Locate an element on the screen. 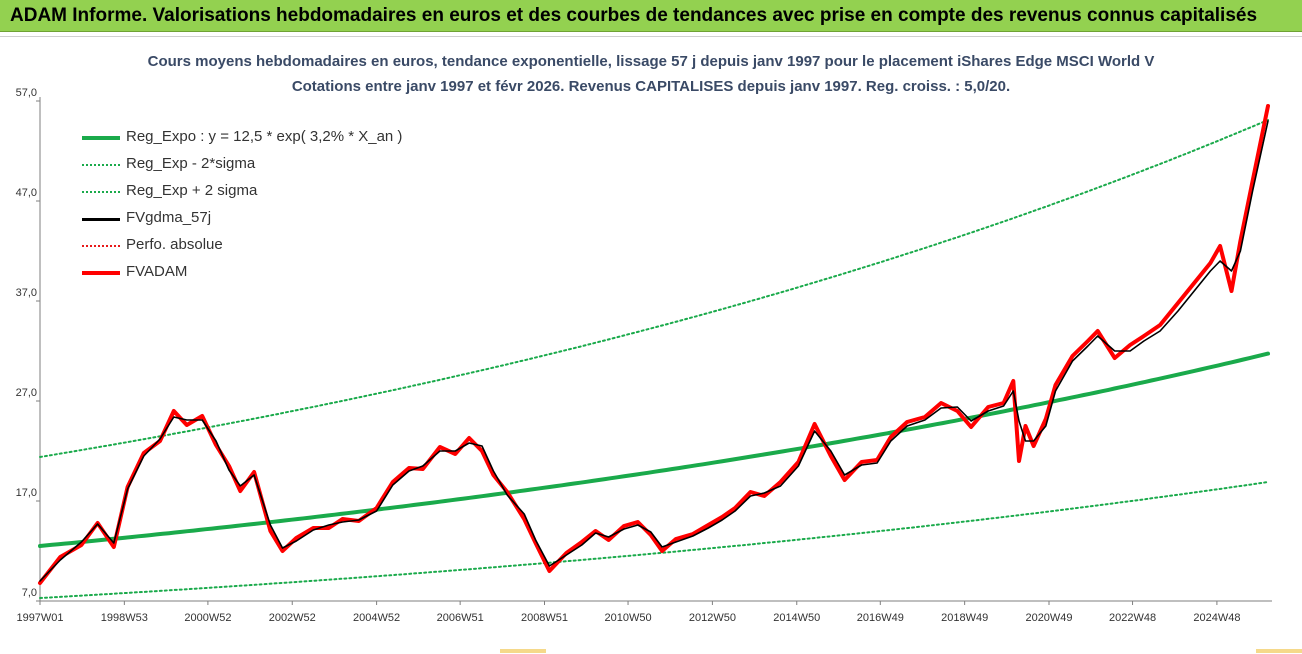  legend-label-reg-exp-minus: Reg_Exp - 2*sigma is located at coordinates (191, 163).